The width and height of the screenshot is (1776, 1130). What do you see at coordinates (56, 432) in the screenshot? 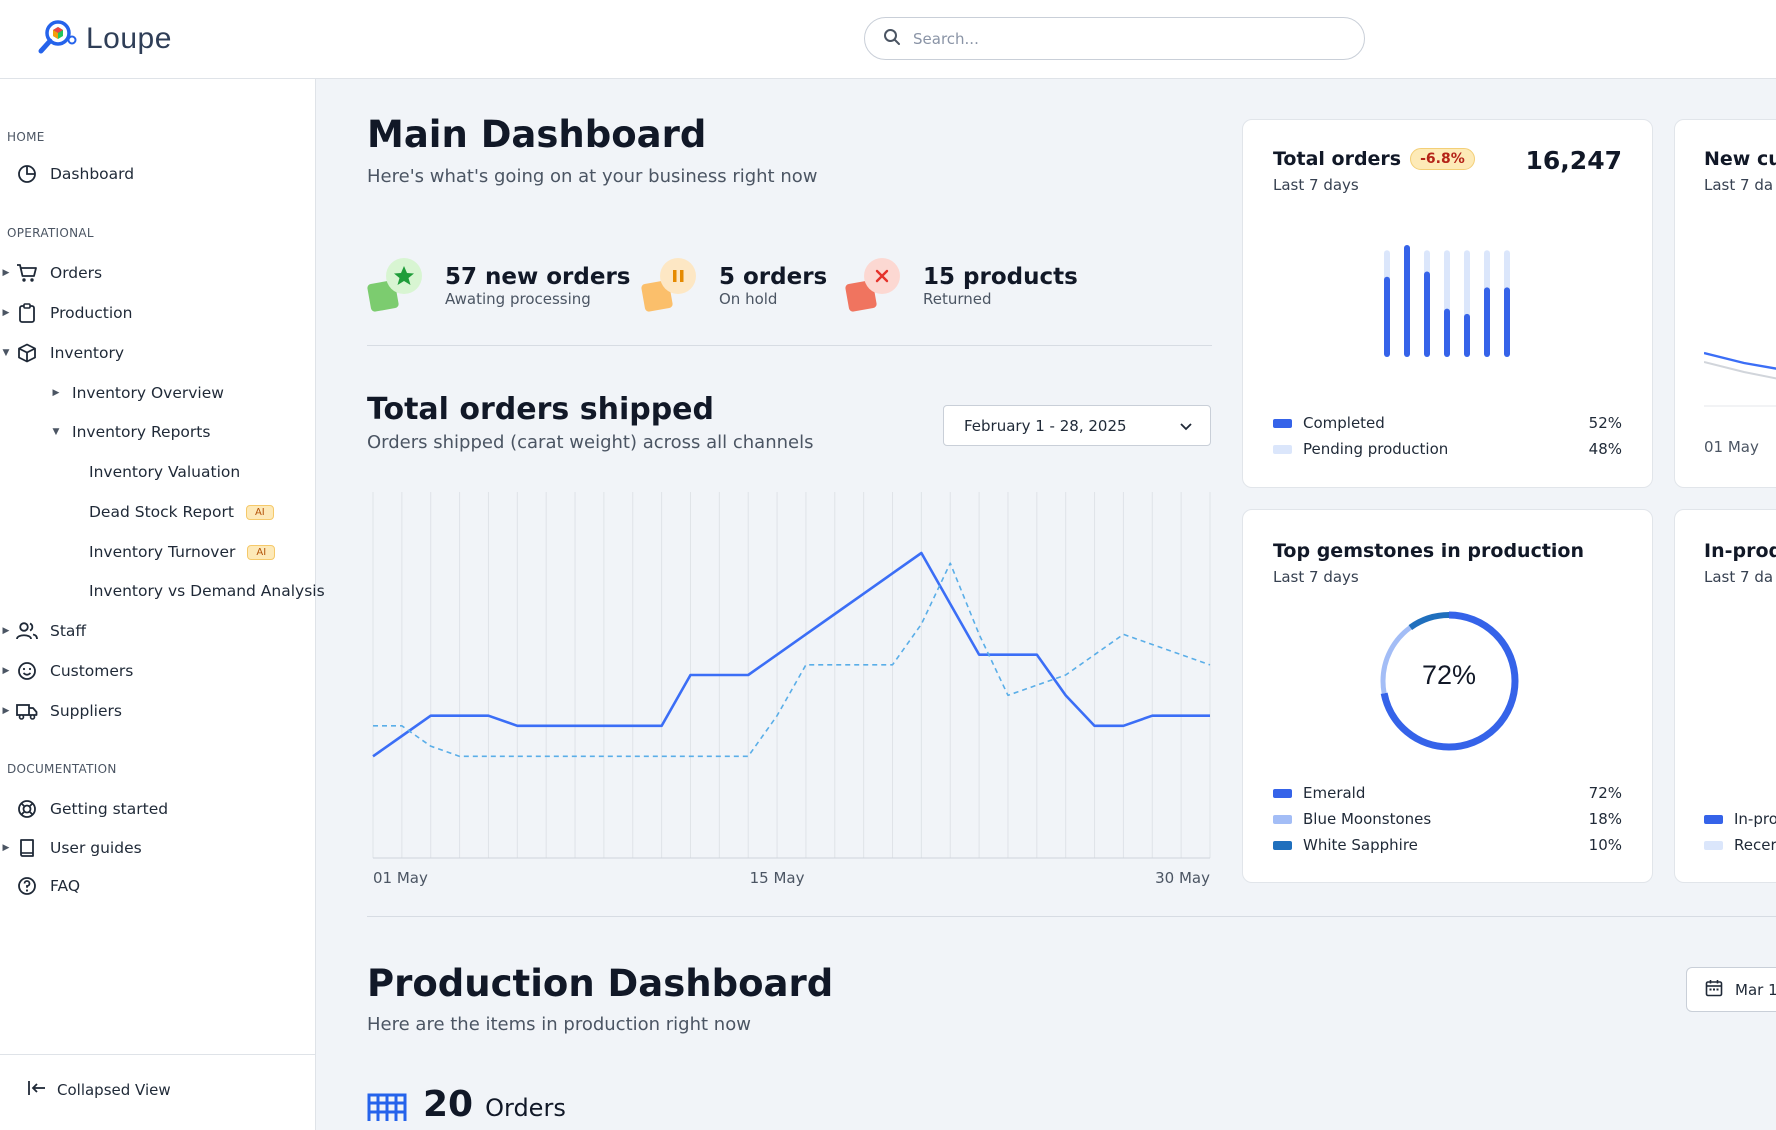
I see `caret-down-icon: ▼` at bounding box center [56, 432].